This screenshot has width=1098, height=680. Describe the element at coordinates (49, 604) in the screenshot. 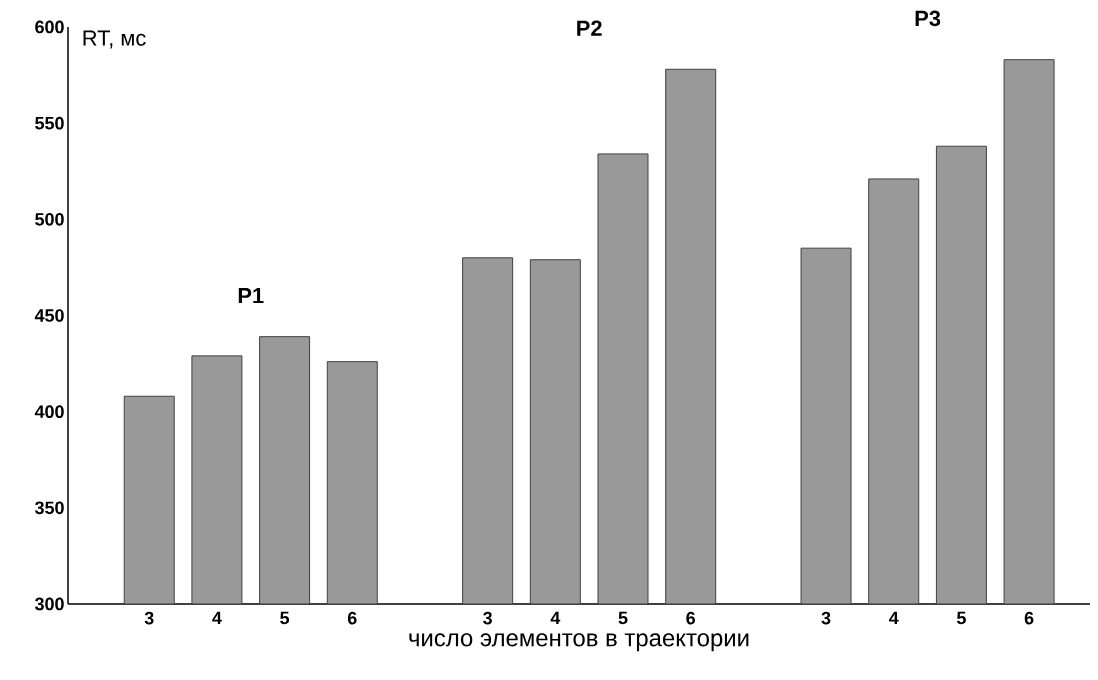

I see `y-tick-label: 300` at that location.